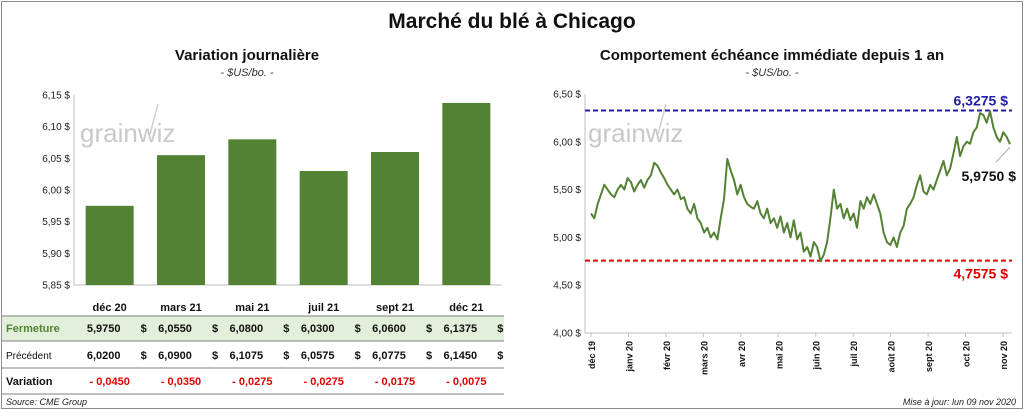 The image size is (1024, 410). I want to click on line-x-tick-label: août 20, so click(892, 357).